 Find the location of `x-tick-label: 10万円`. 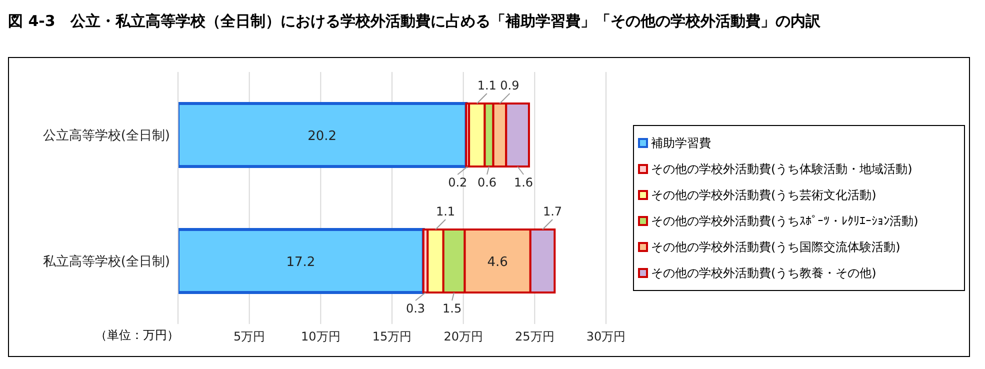

x-tick-label: 10万円 is located at coordinates (320, 337).